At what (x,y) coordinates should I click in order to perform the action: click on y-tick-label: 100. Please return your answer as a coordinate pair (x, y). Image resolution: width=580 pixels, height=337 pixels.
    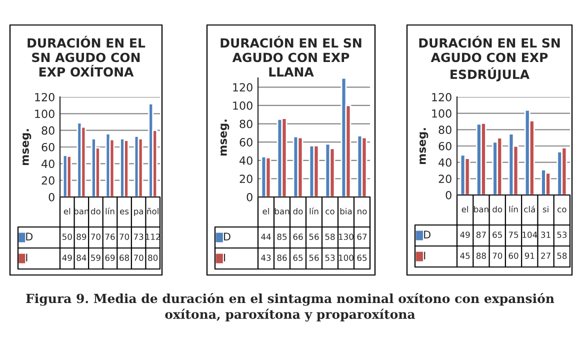
    Looking at the image, I should click on (242, 105).